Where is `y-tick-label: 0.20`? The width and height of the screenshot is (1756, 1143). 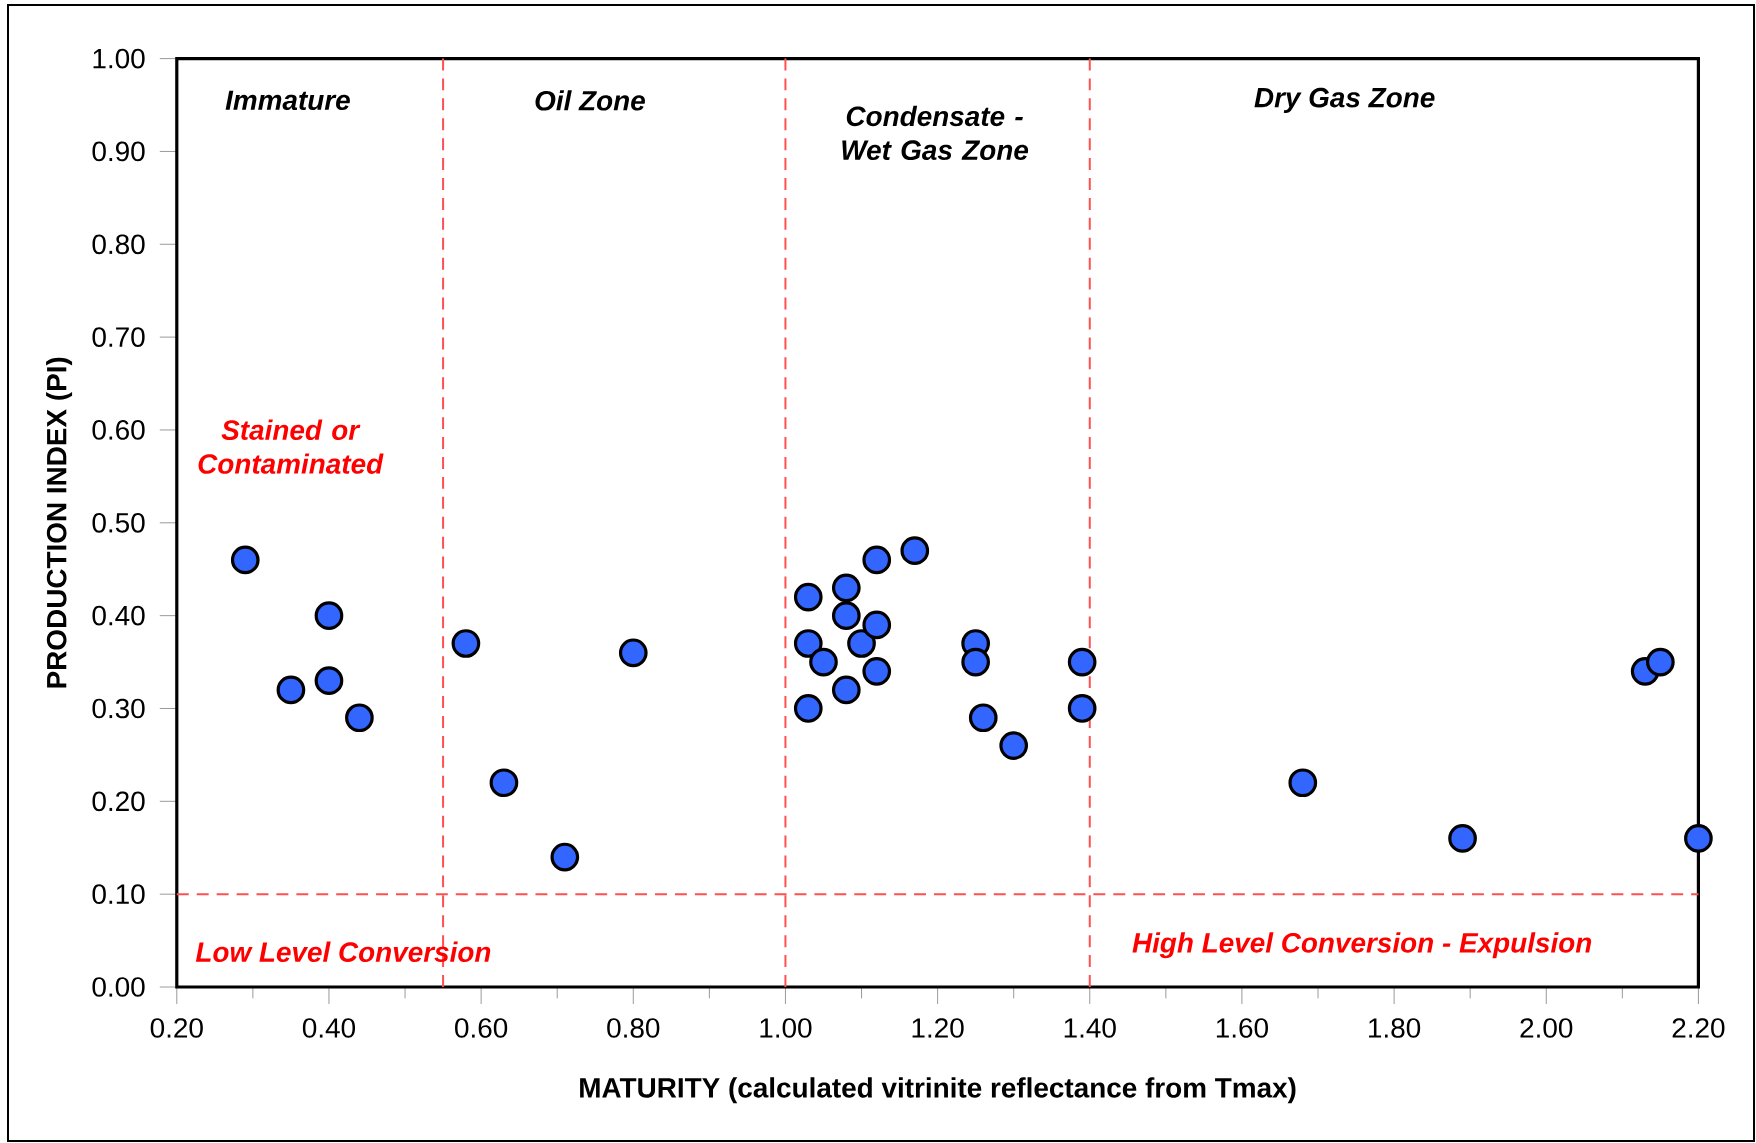 y-tick-label: 0.20 is located at coordinates (118, 801).